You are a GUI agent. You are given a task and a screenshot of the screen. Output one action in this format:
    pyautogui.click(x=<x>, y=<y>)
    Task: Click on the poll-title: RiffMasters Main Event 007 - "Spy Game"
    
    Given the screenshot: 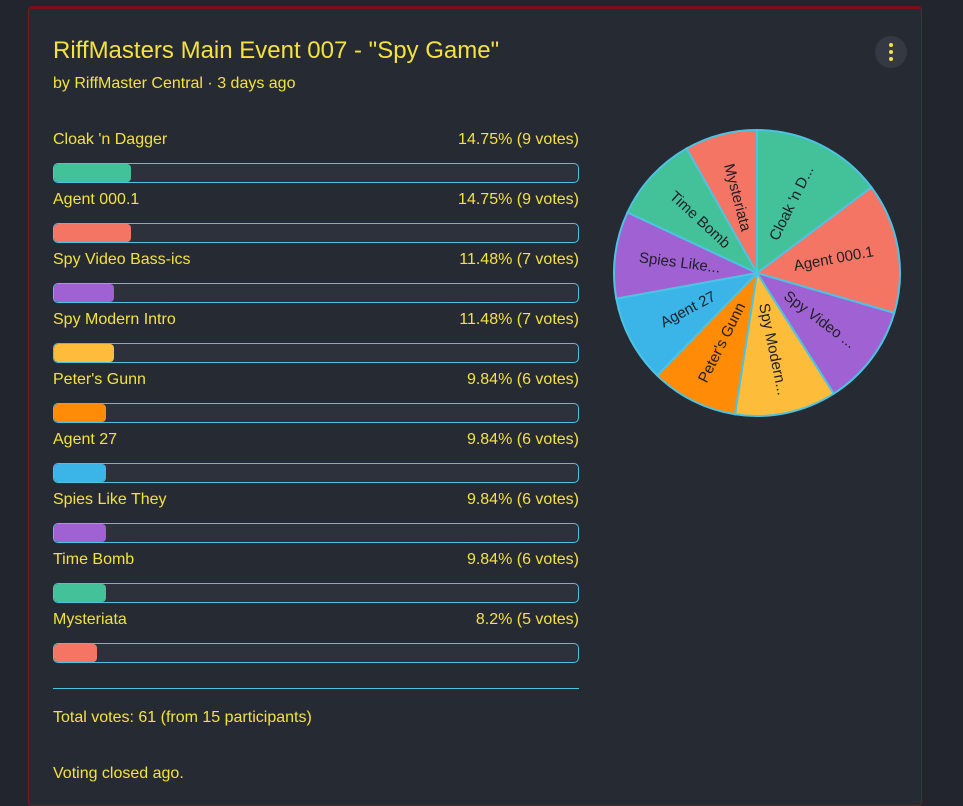 What is the action you would take?
    pyautogui.click(x=276, y=50)
    